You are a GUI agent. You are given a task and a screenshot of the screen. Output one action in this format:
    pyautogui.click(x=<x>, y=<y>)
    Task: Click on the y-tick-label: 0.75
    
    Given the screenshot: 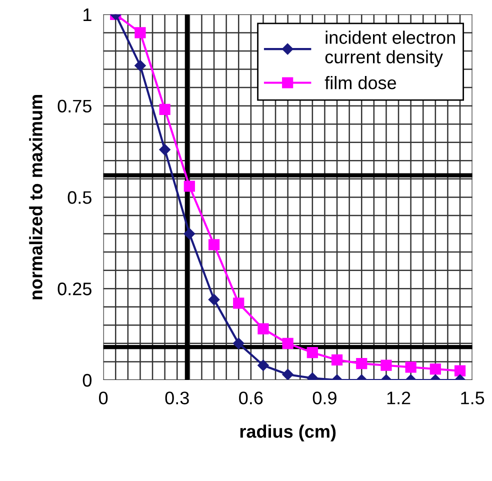 What is the action you would take?
    pyautogui.click(x=75, y=106)
    